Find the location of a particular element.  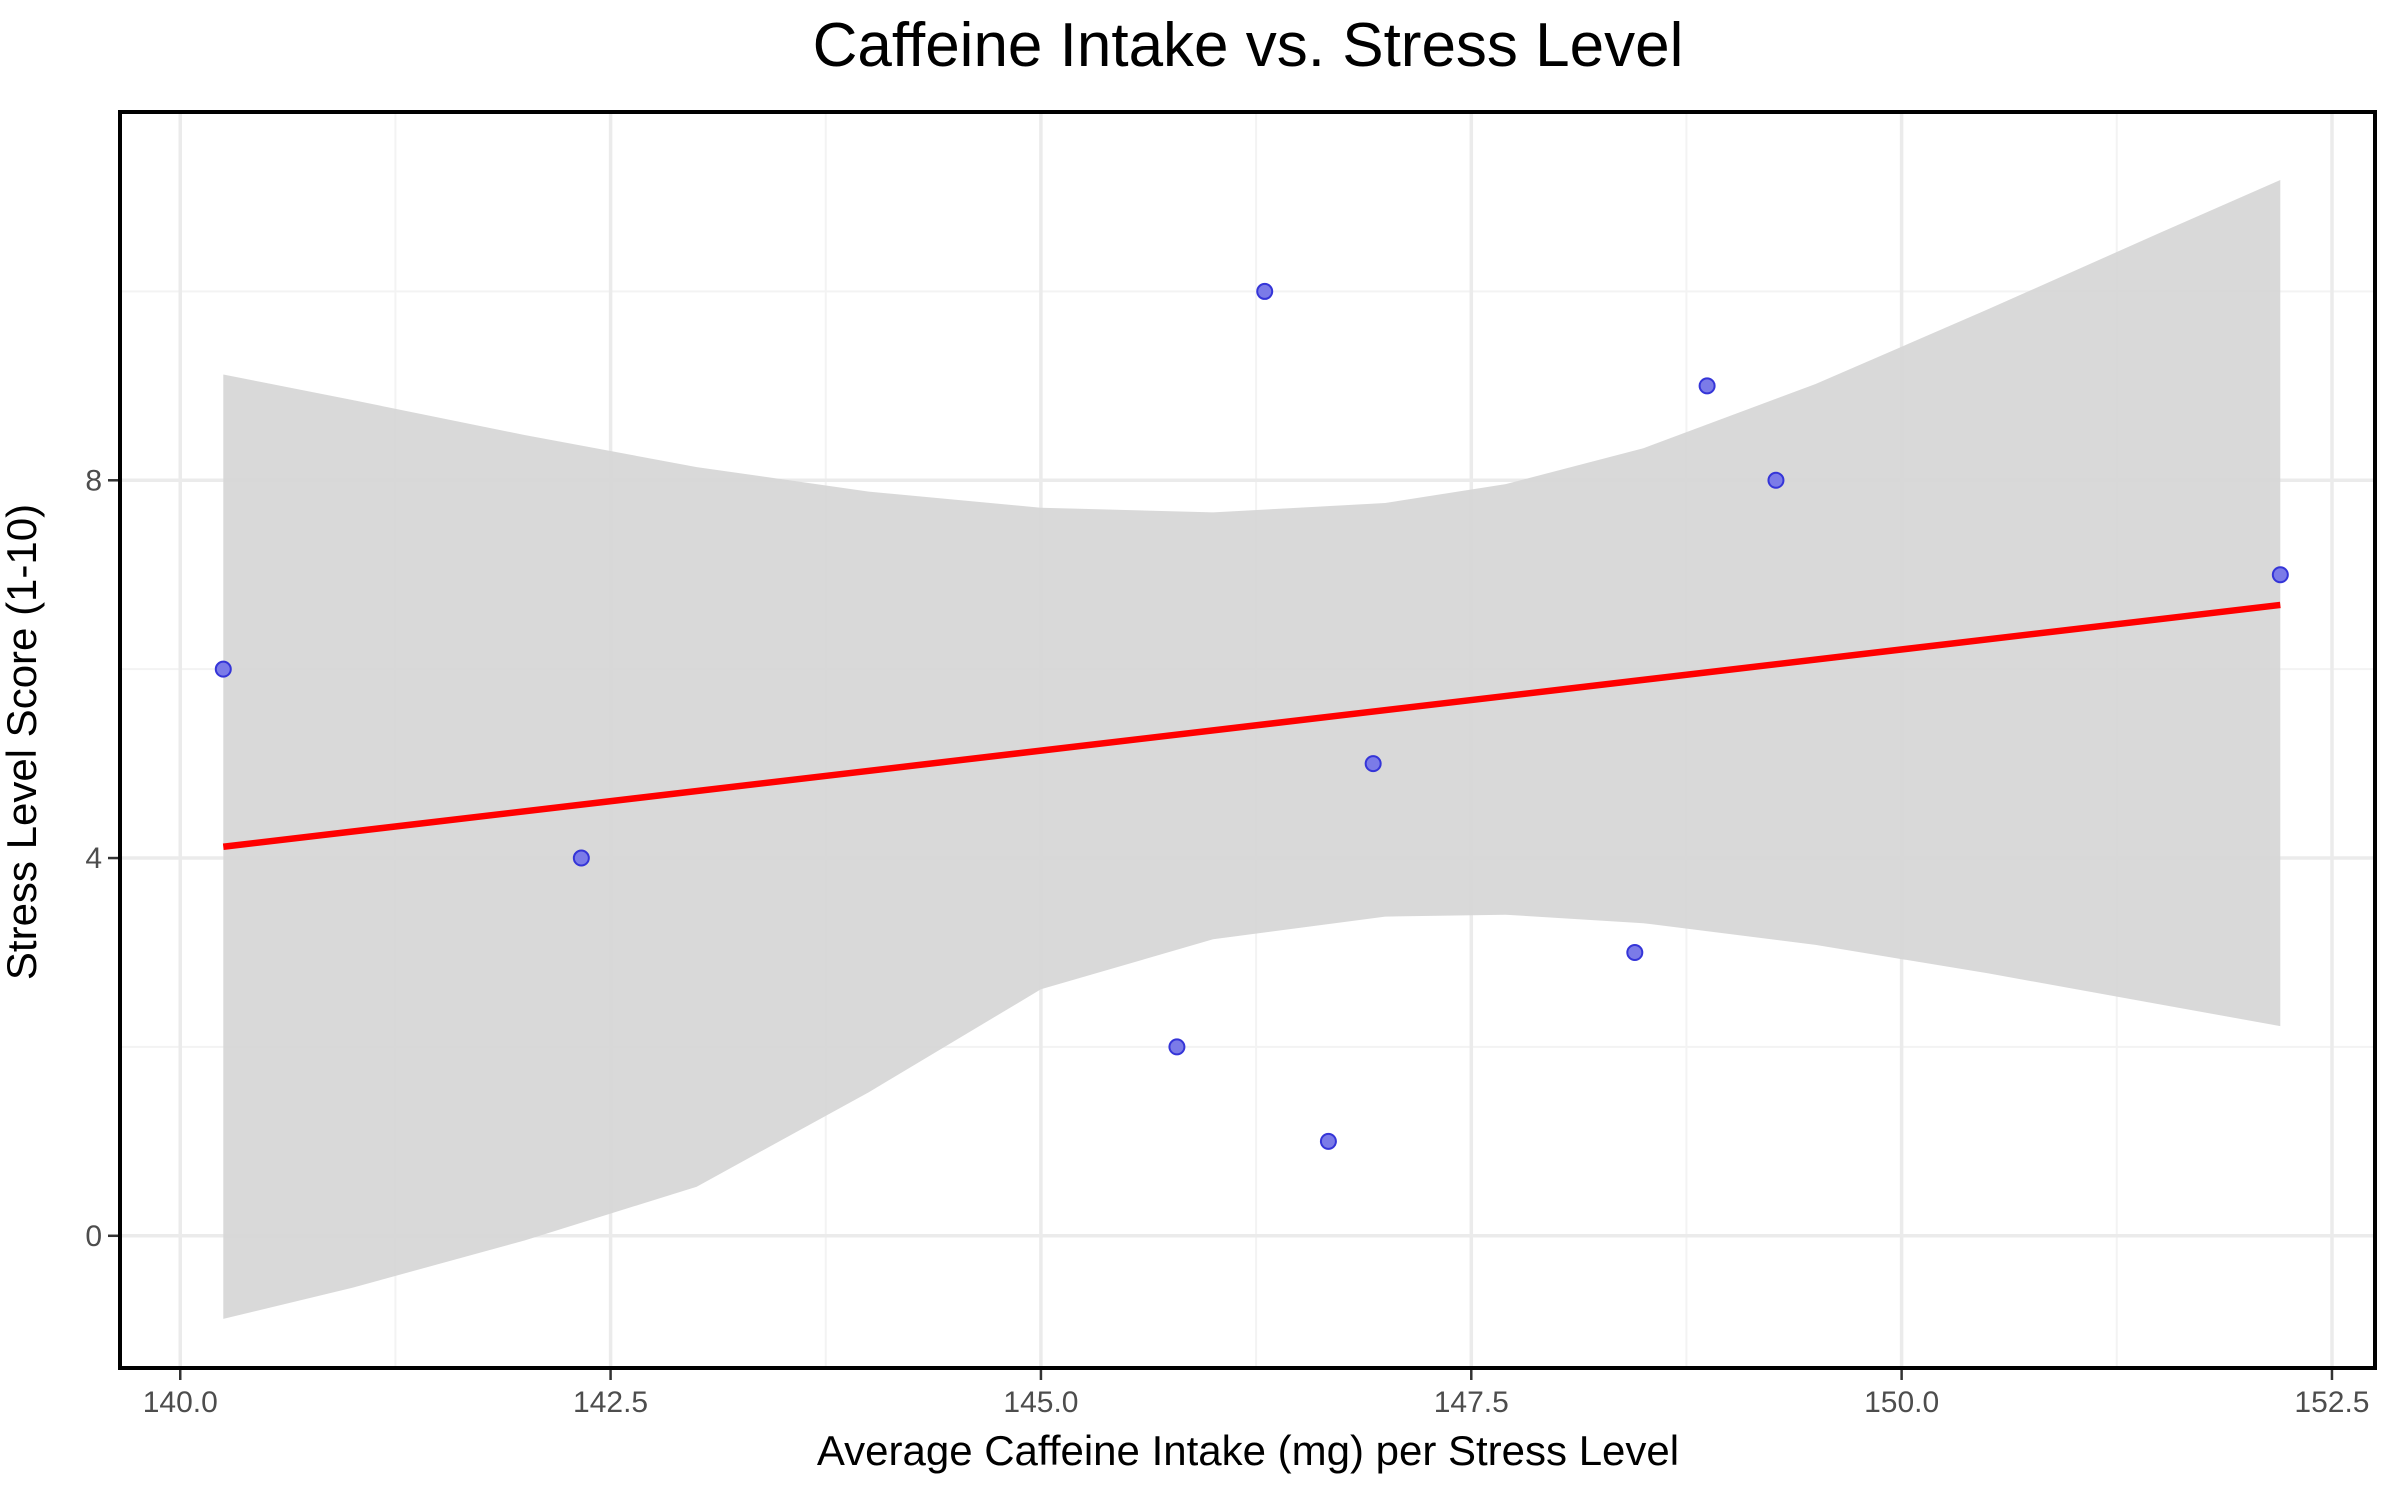

y-tick-label: 4 is located at coordinates (93, 858).